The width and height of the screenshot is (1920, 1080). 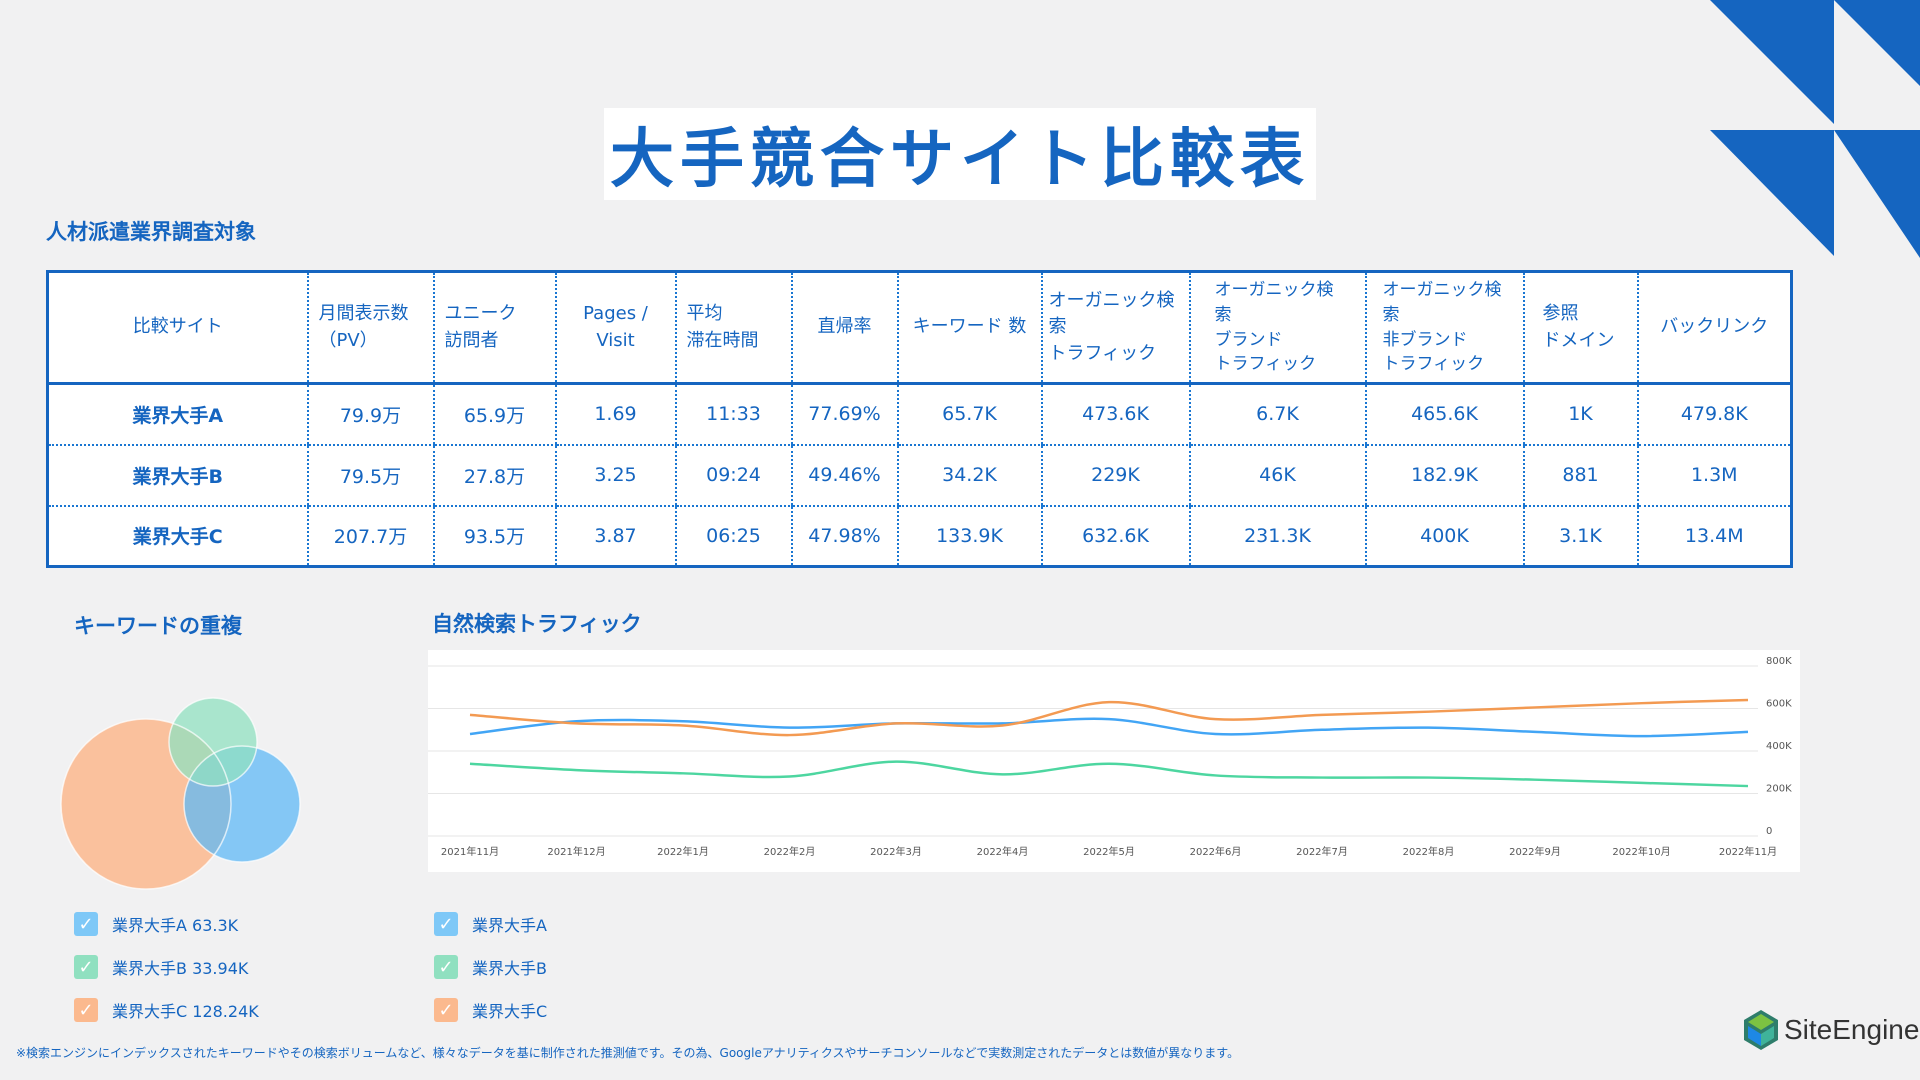 I want to click on table-cell: 182.9K, so click(x=1444, y=475).